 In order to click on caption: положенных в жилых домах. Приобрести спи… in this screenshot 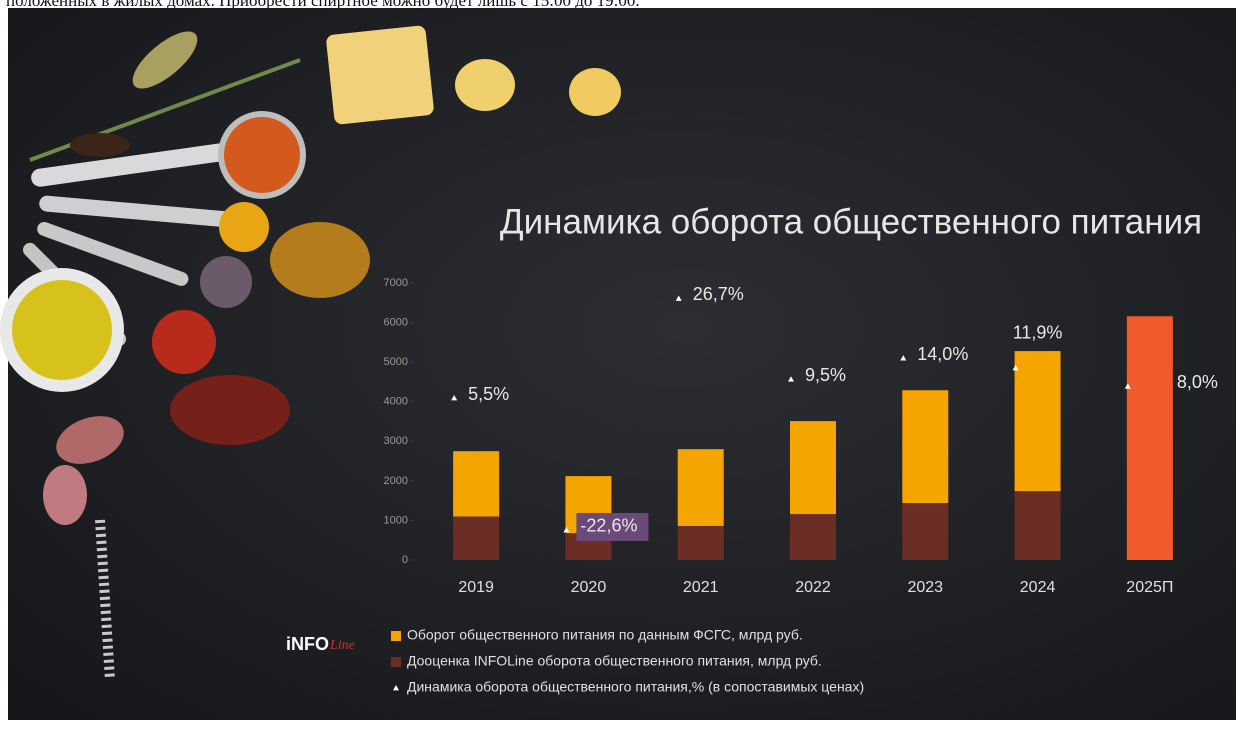, I will do `click(323, 5)`.